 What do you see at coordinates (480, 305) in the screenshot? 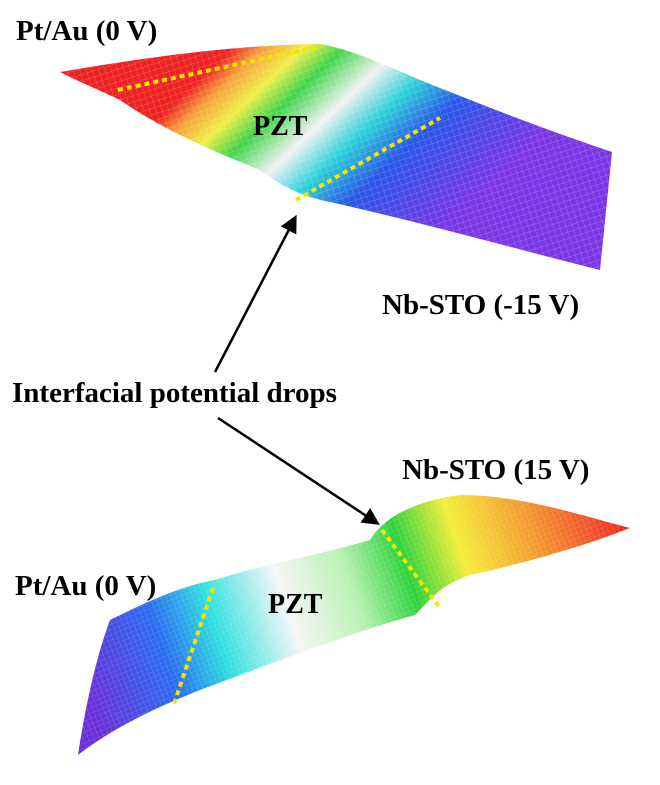
I see `top-right-electrode-label: Nb-STO (-15 V)` at bounding box center [480, 305].